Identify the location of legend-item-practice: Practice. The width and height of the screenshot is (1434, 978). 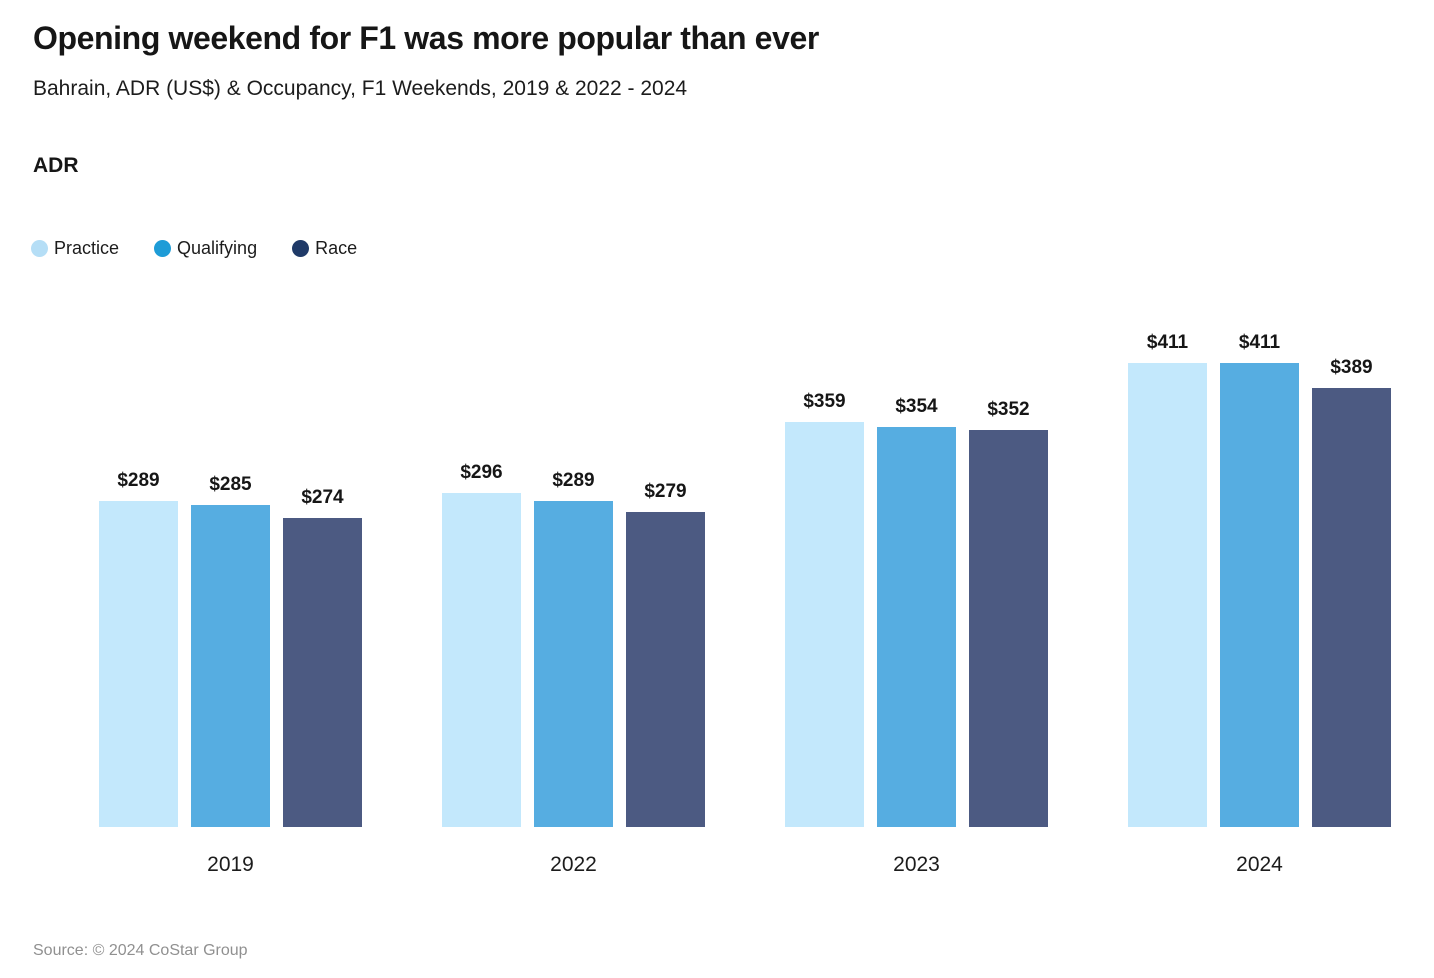
(75, 248).